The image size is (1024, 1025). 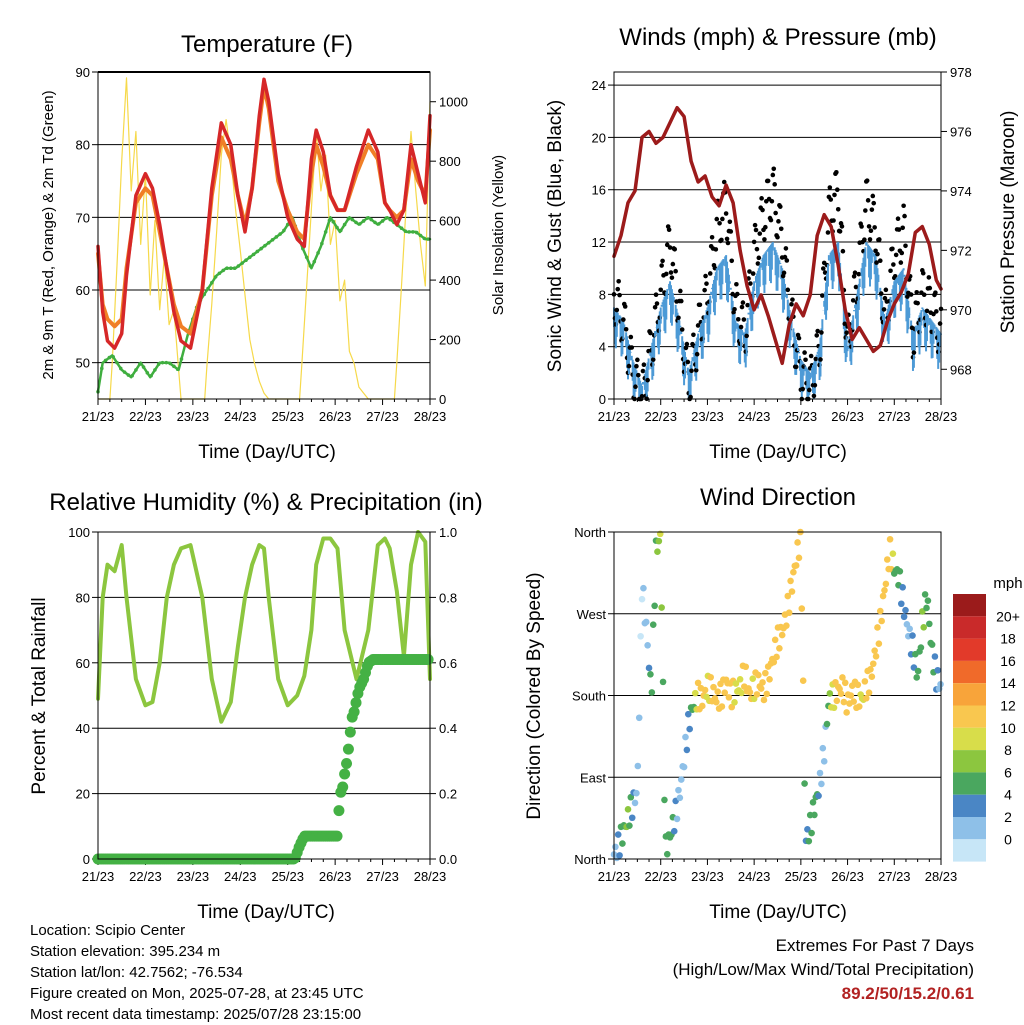 What do you see at coordinates (264, 238) in the screenshot?
I see `temp-series-solar` at bounding box center [264, 238].